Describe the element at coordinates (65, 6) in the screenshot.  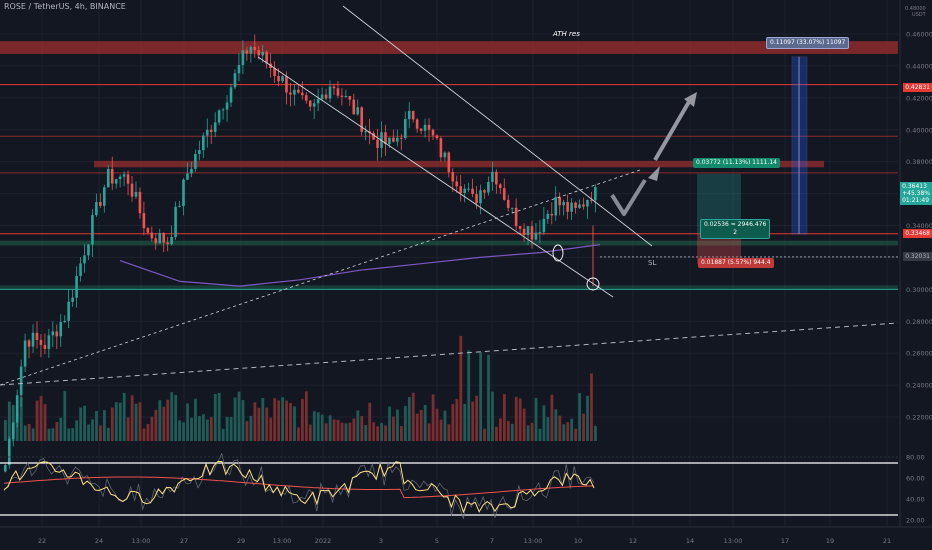
I see `symbol-title: ROSE / TetherUS, 4h, BINANCE` at that location.